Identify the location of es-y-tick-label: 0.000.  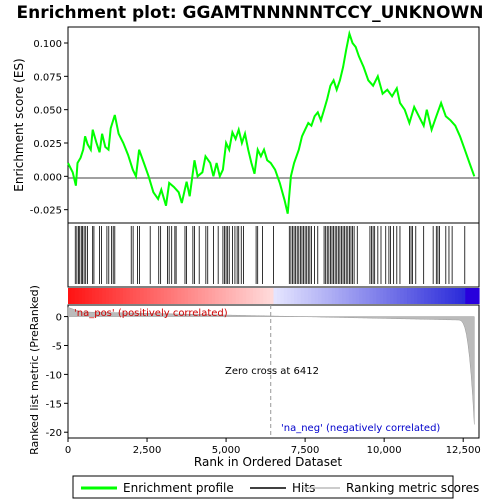
(47, 177).